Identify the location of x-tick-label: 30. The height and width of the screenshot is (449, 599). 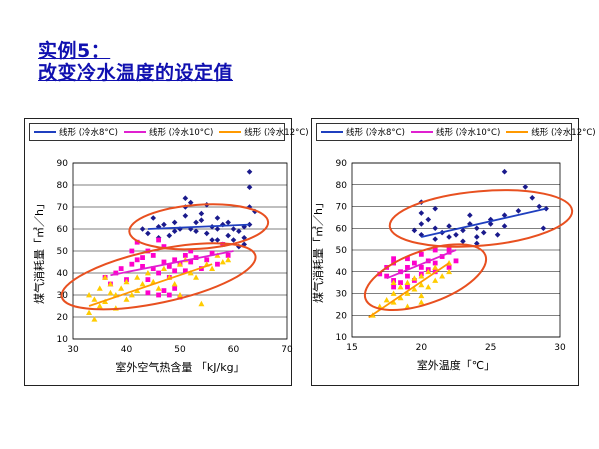
(73, 350).